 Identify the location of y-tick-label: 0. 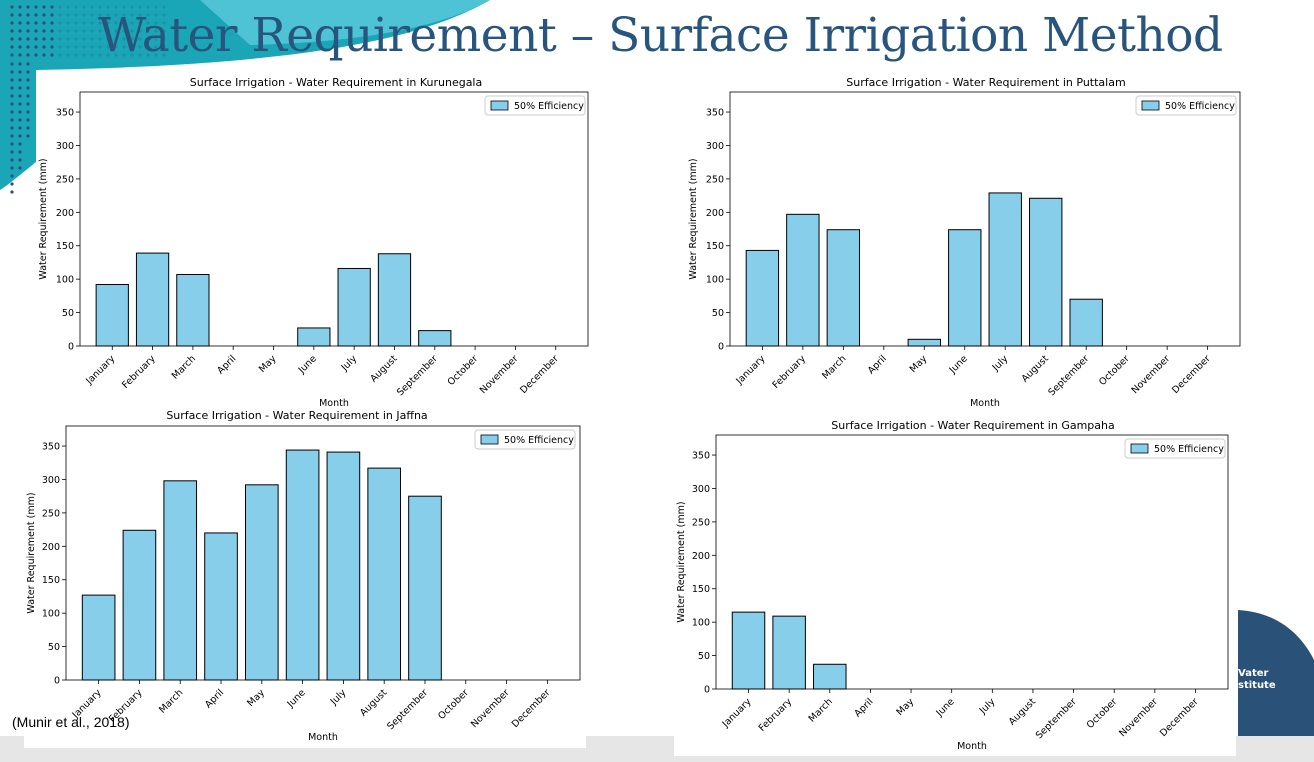
(721, 347).